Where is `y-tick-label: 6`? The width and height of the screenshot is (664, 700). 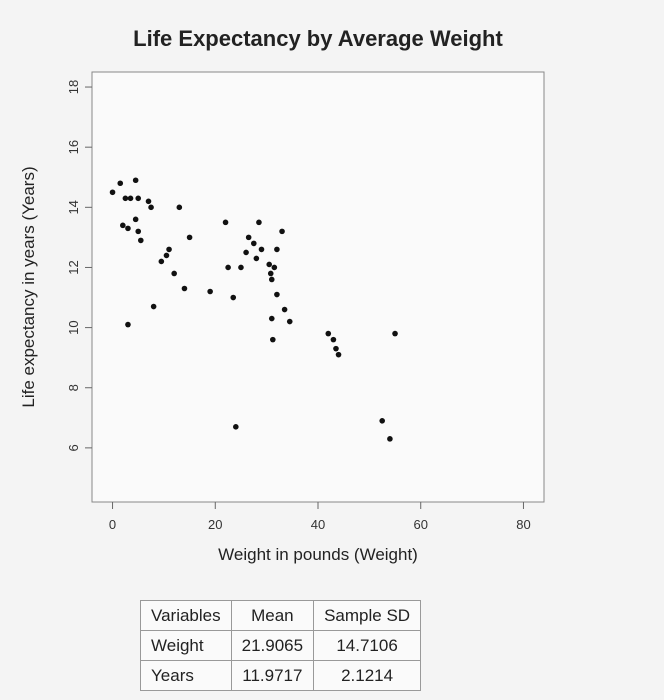
y-tick-label: 6 is located at coordinates (73, 447).